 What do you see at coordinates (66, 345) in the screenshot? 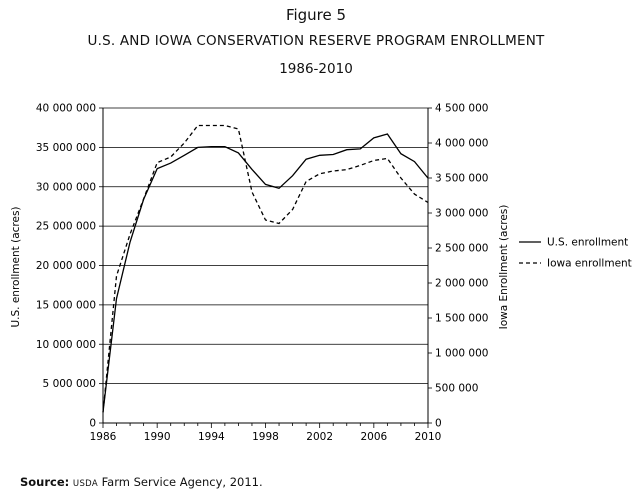
I see `y-left-tick-label: 10 000 000` at bounding box center [66, 345].